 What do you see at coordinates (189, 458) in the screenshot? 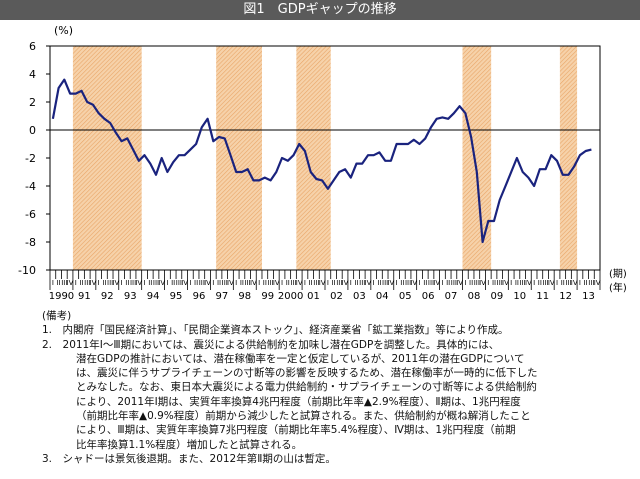
I see `note-line: 3. シャドーは景気後退期。また、2012年第Ⅱ期の山は暫定。` at bounding box center [189, 458].